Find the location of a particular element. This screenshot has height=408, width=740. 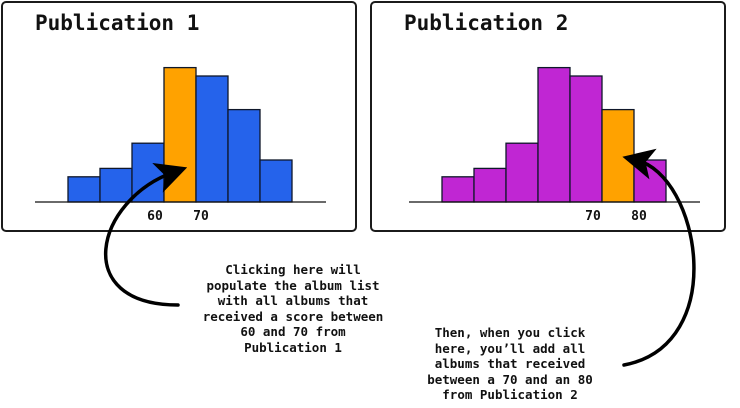

publication-1-tick-label: 70 is located at coordinates (201, 216).